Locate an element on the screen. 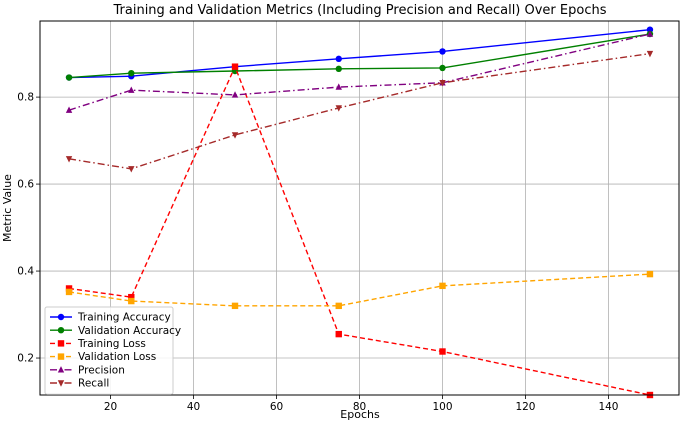  series-validation-loss is located at coordinates (359, 290).